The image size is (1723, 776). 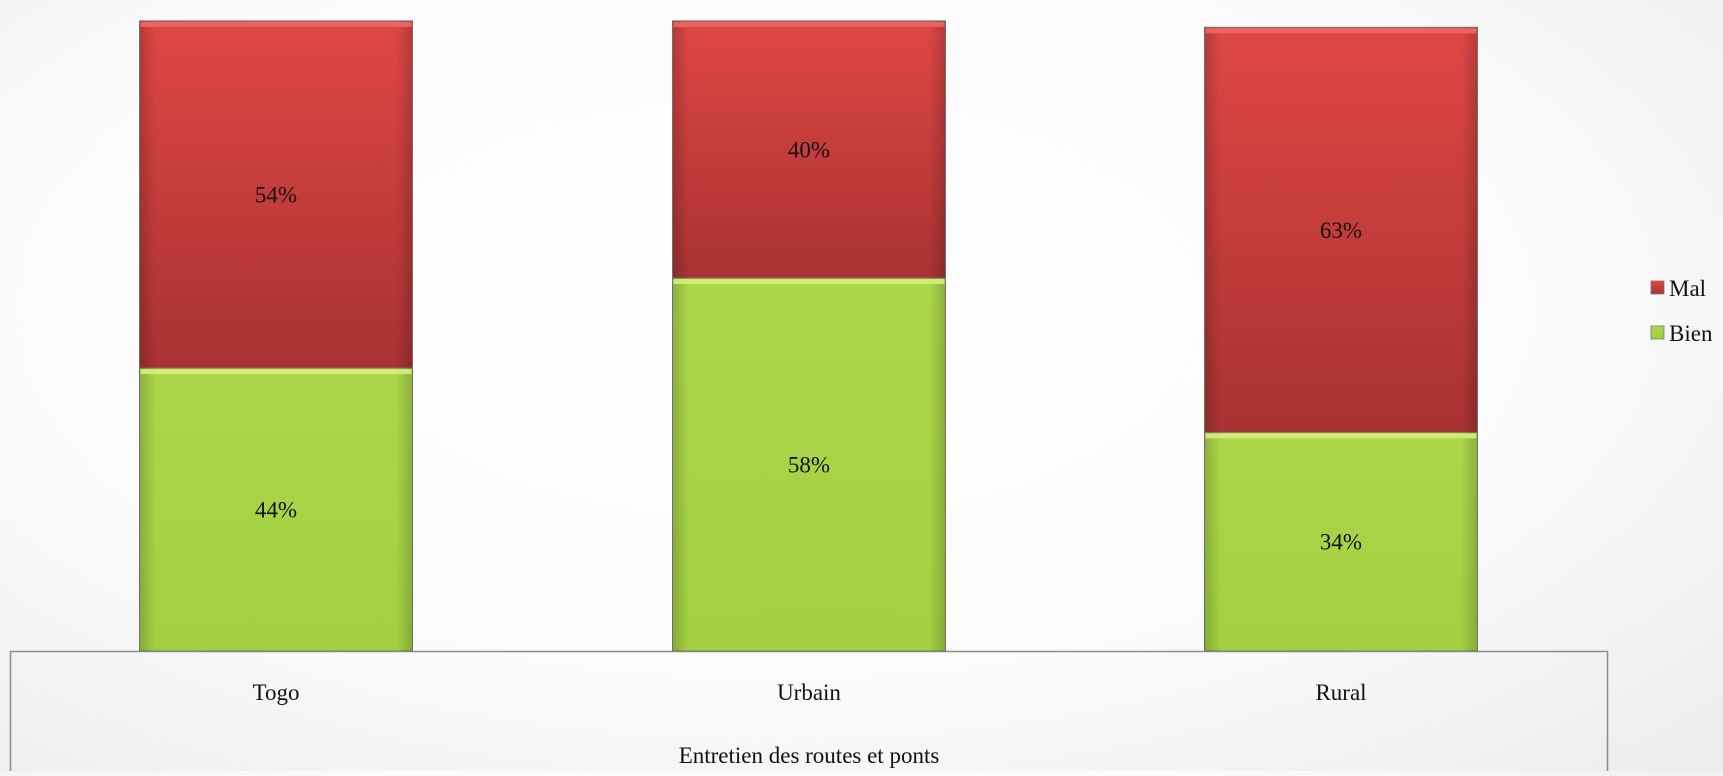 I want to click on data-label-bien-rural: 34%, so click(x=1341, y=542).